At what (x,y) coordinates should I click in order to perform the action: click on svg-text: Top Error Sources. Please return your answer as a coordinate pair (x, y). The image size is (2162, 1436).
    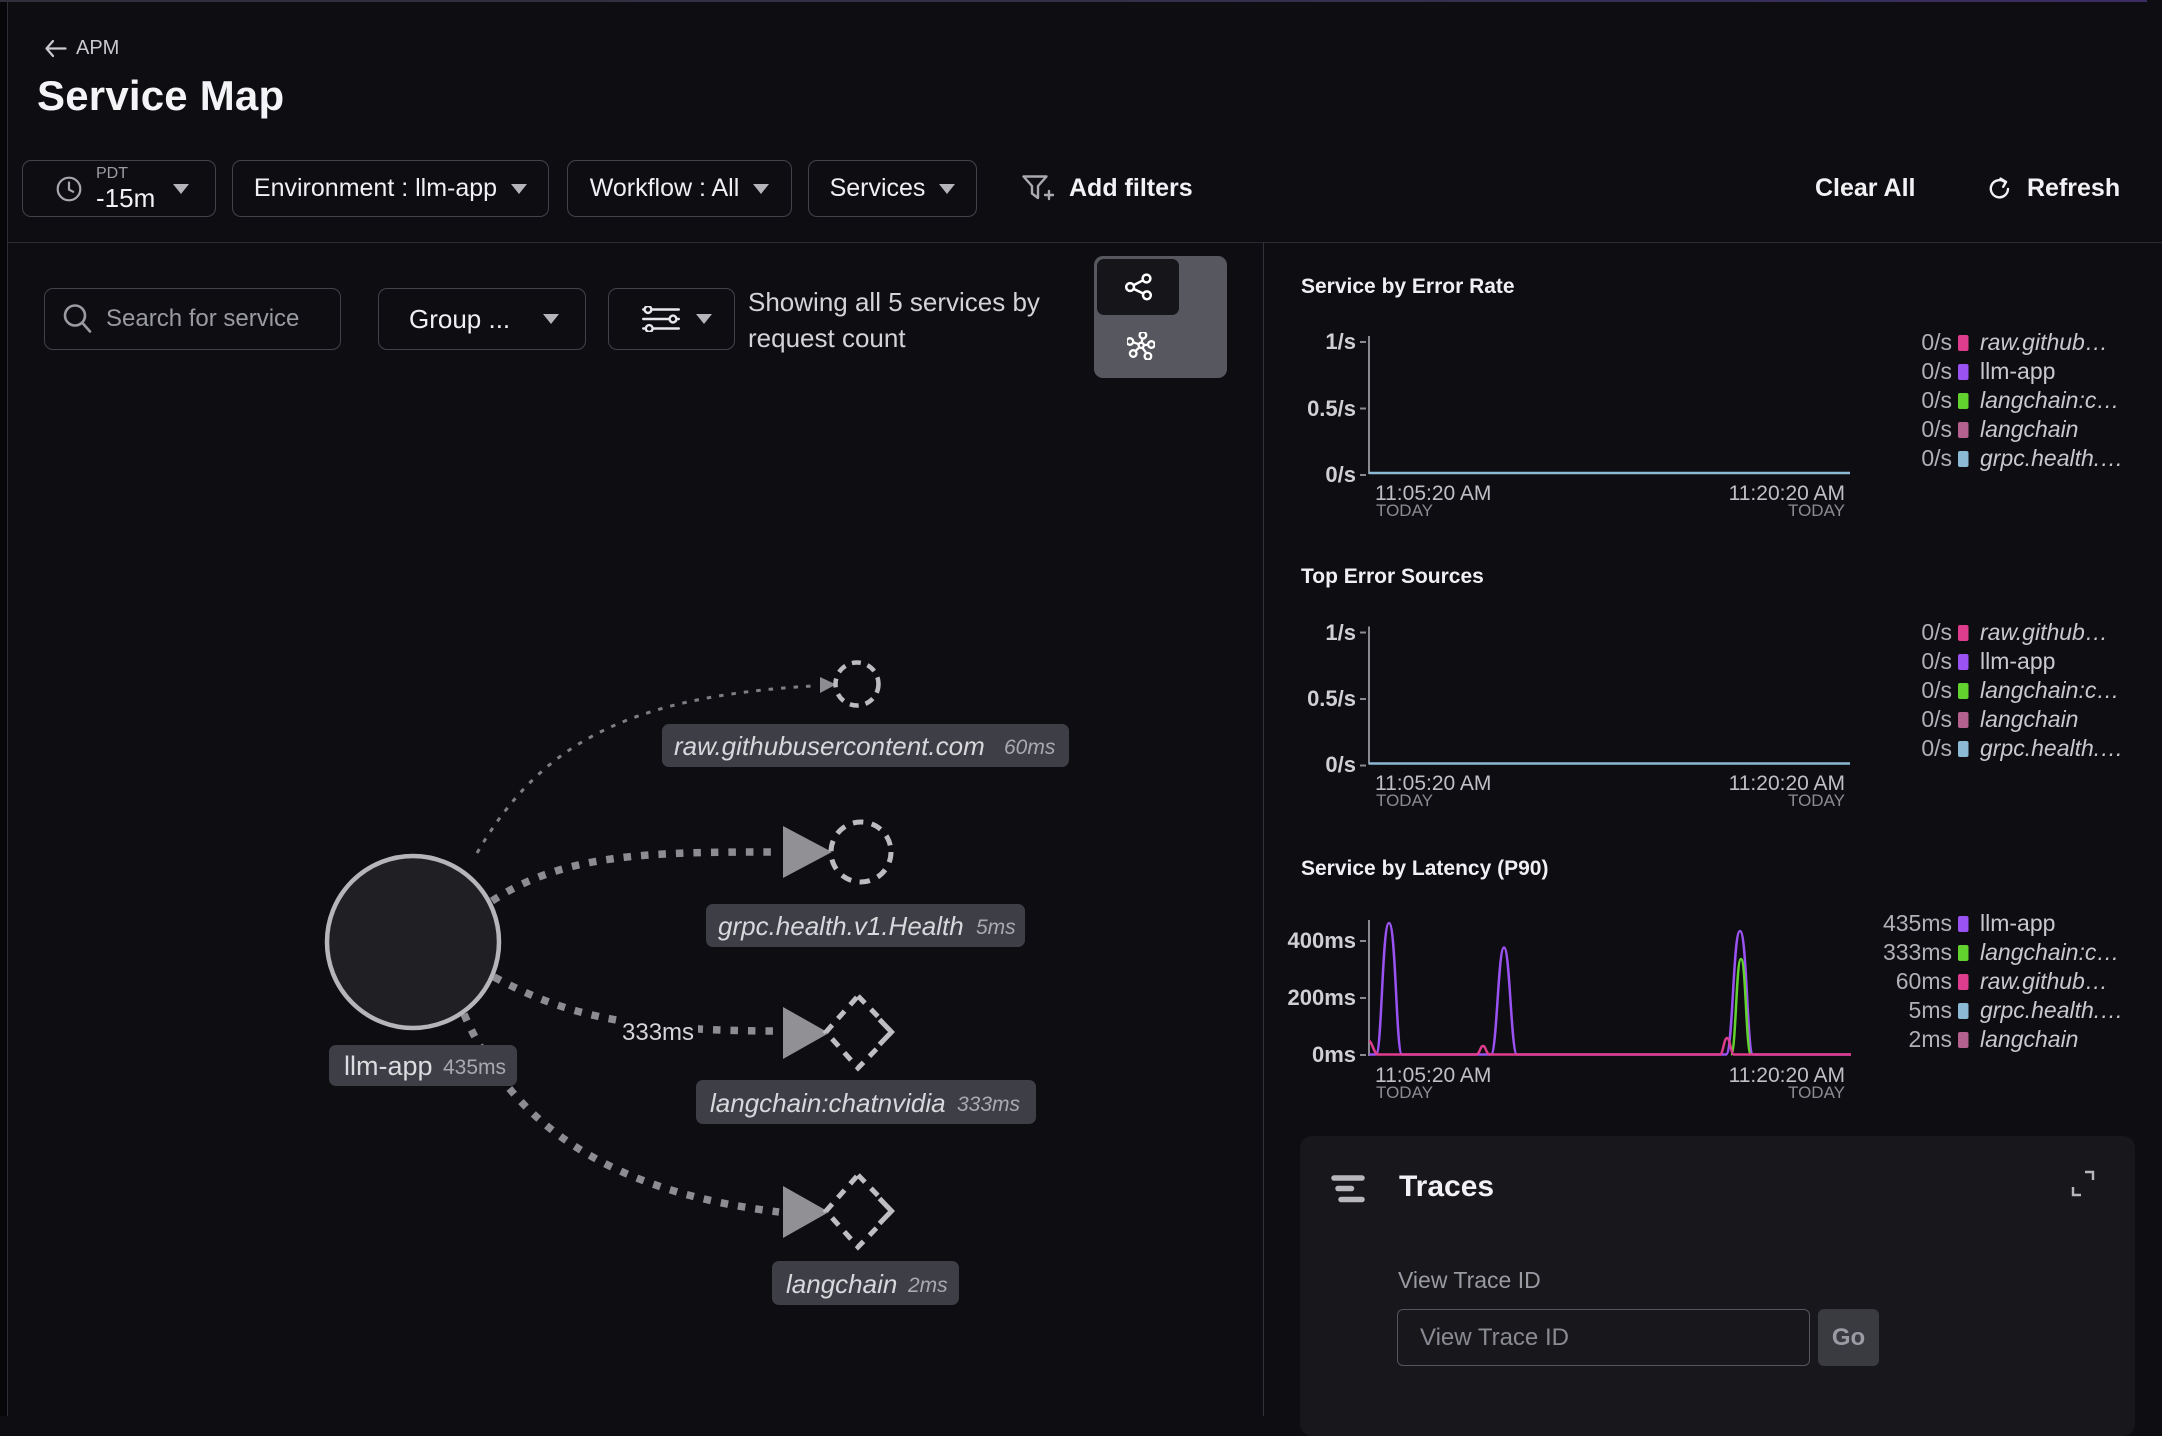
    Looking at the image, I should click on (1392, 576).